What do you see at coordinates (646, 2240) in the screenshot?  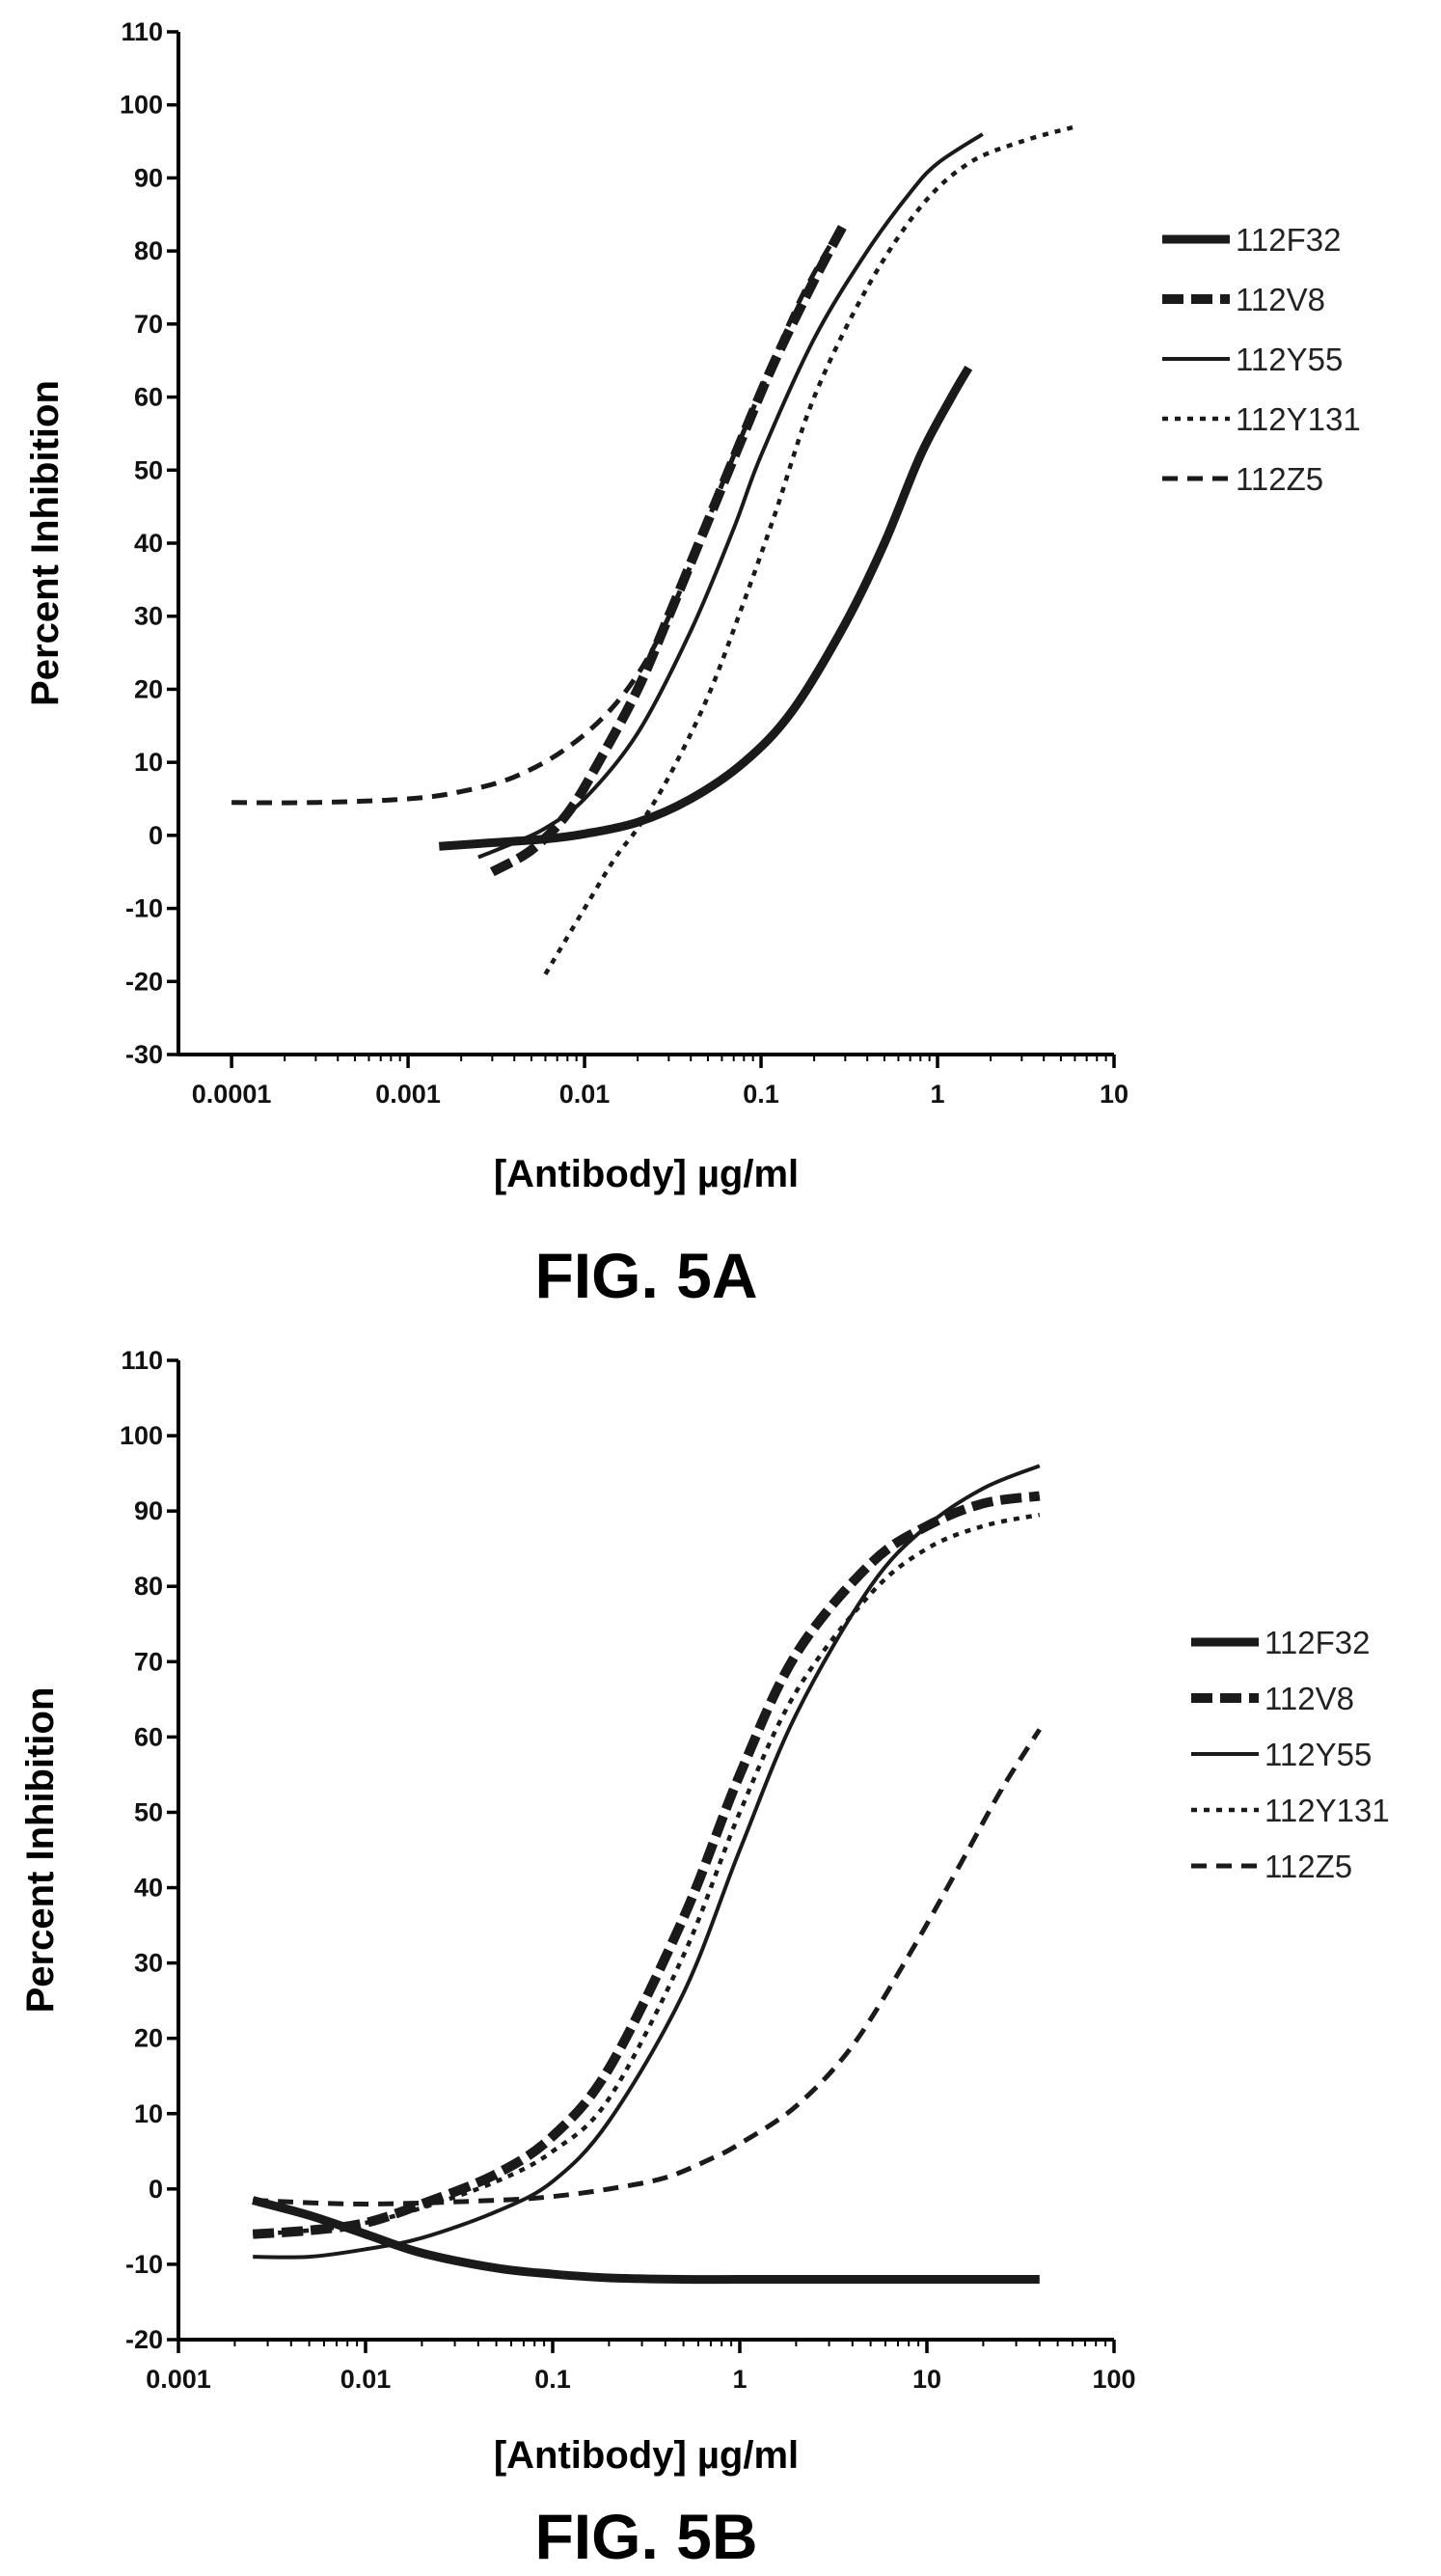 I see `series-line-112F32` at bounding box center [646, 2240].